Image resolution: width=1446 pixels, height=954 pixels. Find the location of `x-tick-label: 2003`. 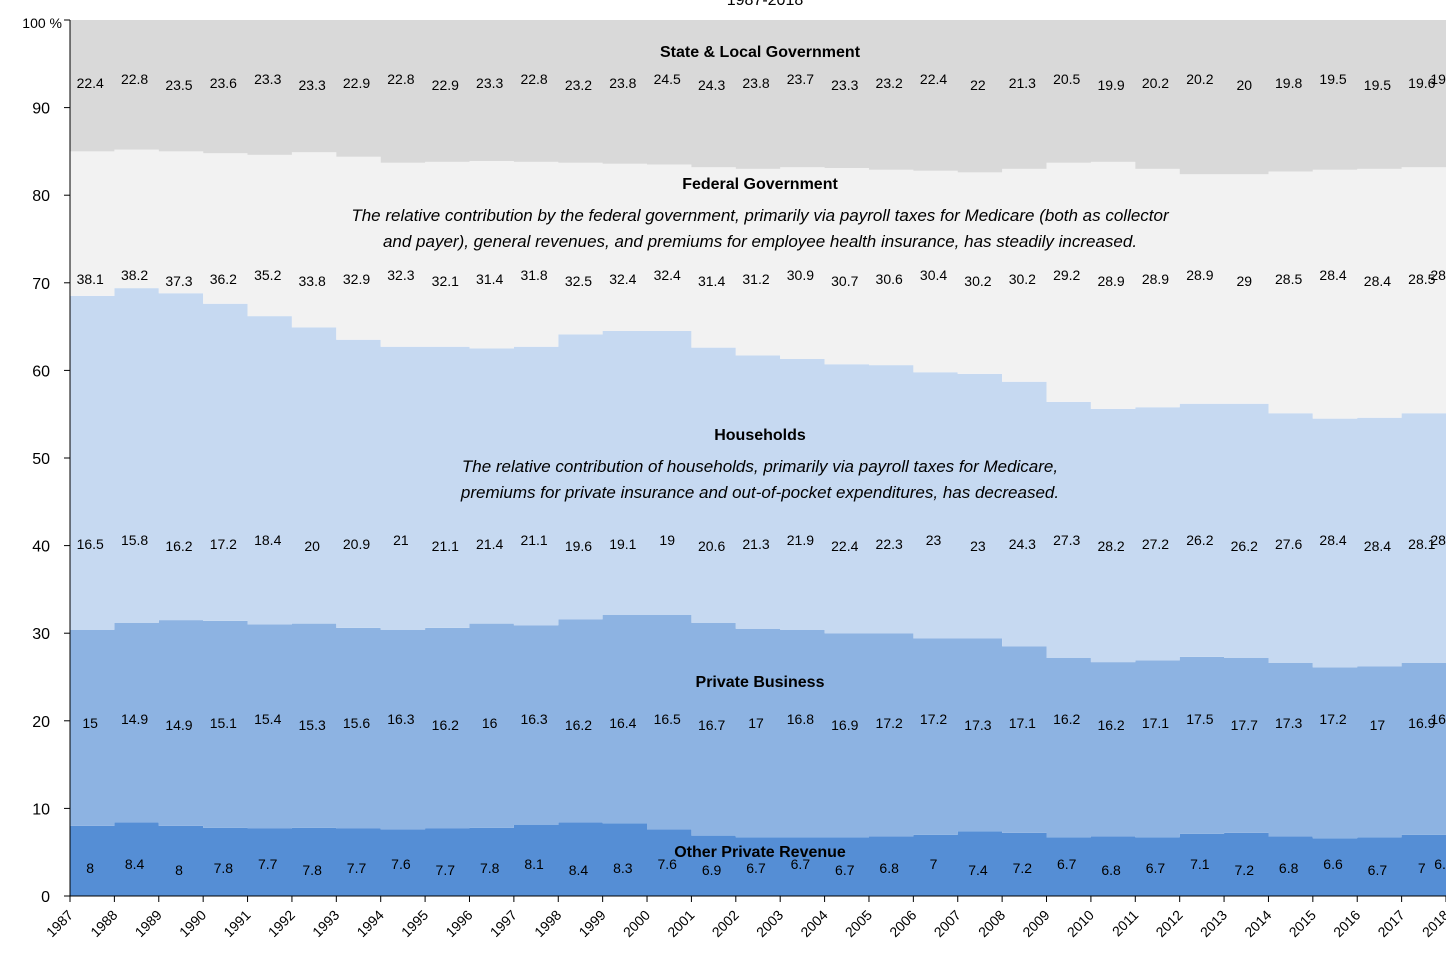

x-tick-label: 2003 is located at coordinates (769, 923).